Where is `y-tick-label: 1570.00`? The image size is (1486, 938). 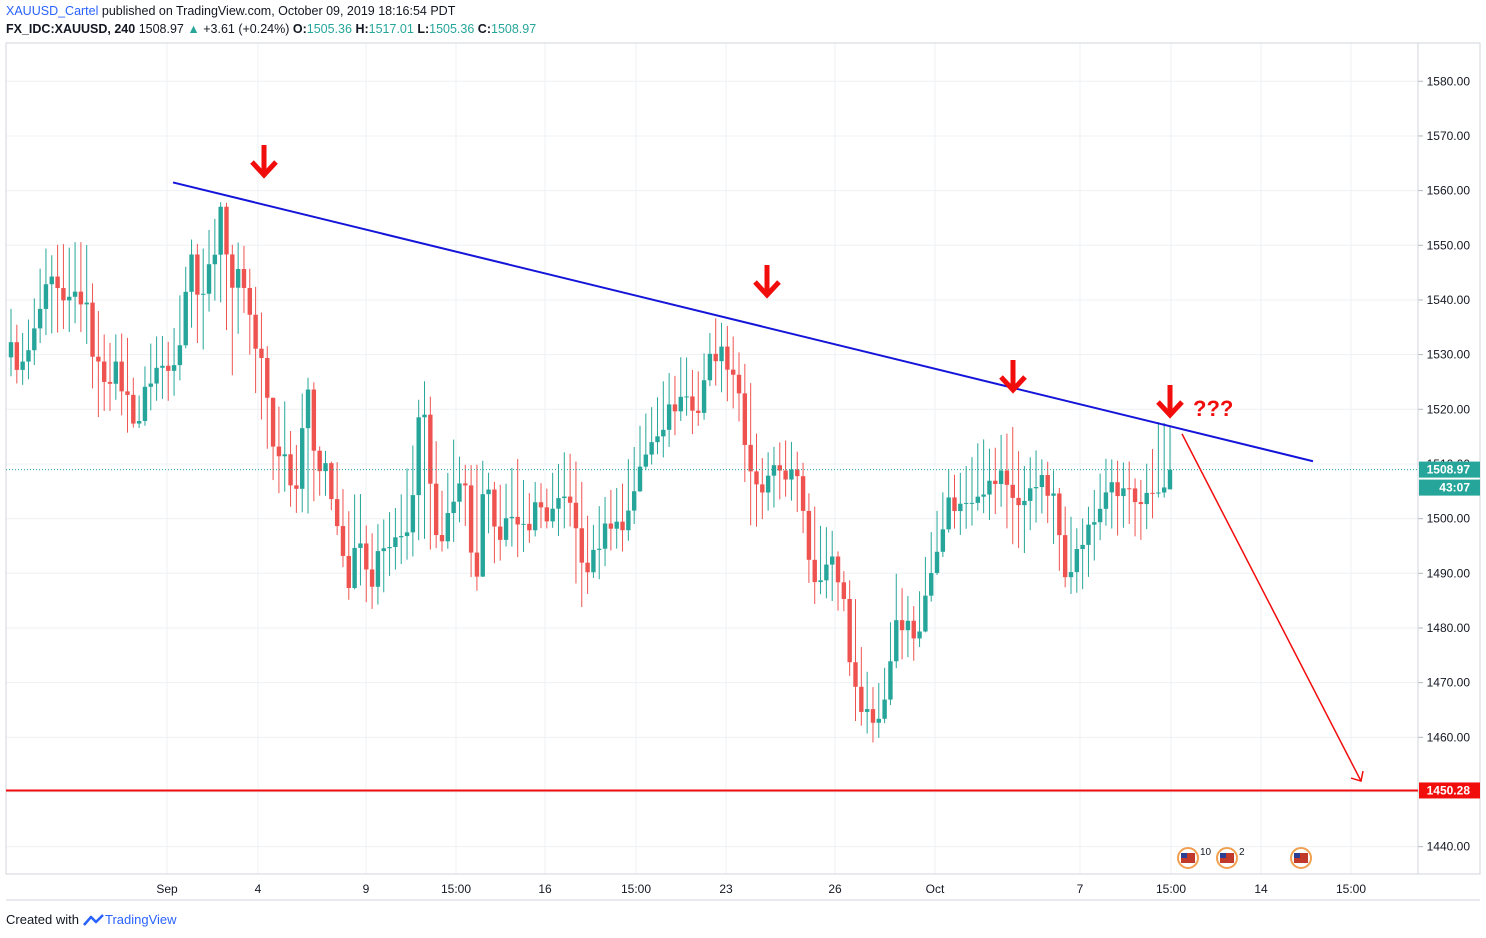
y-tick-label: 1570.00 is located at coordinates (1449, 136).